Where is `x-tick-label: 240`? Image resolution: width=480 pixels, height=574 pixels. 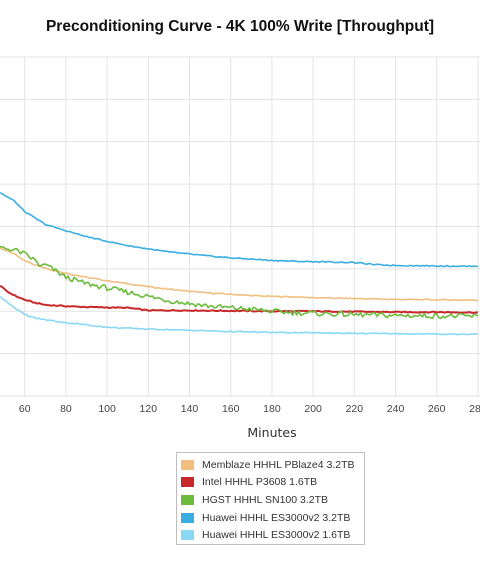 x-tick-label: 240 is located at coordinates (396, 409).